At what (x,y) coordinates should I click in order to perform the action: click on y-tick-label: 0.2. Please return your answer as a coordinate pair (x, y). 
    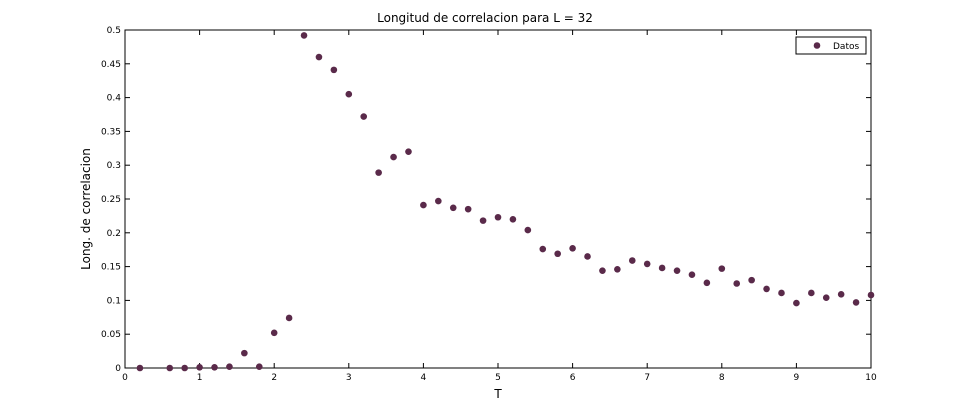
    Looking at the image, I should click on (114, 234).